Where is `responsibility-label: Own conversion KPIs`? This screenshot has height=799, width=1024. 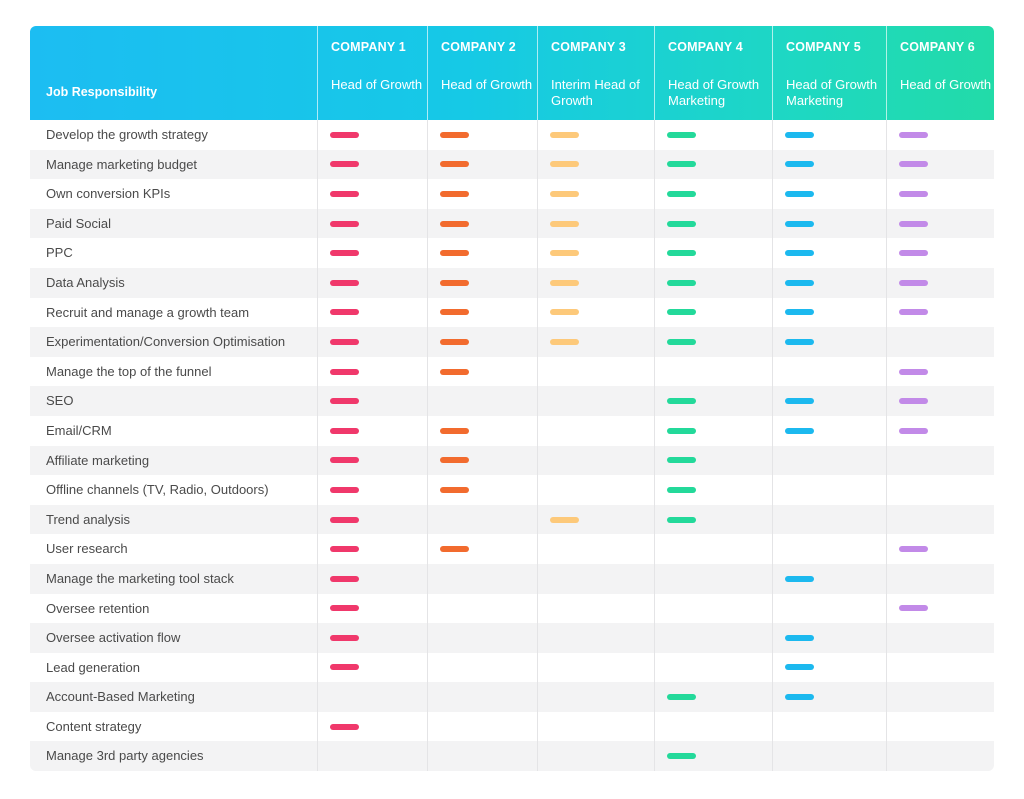 responsibility-label: Own conversion KPIs is located at coordinates (108, 194).